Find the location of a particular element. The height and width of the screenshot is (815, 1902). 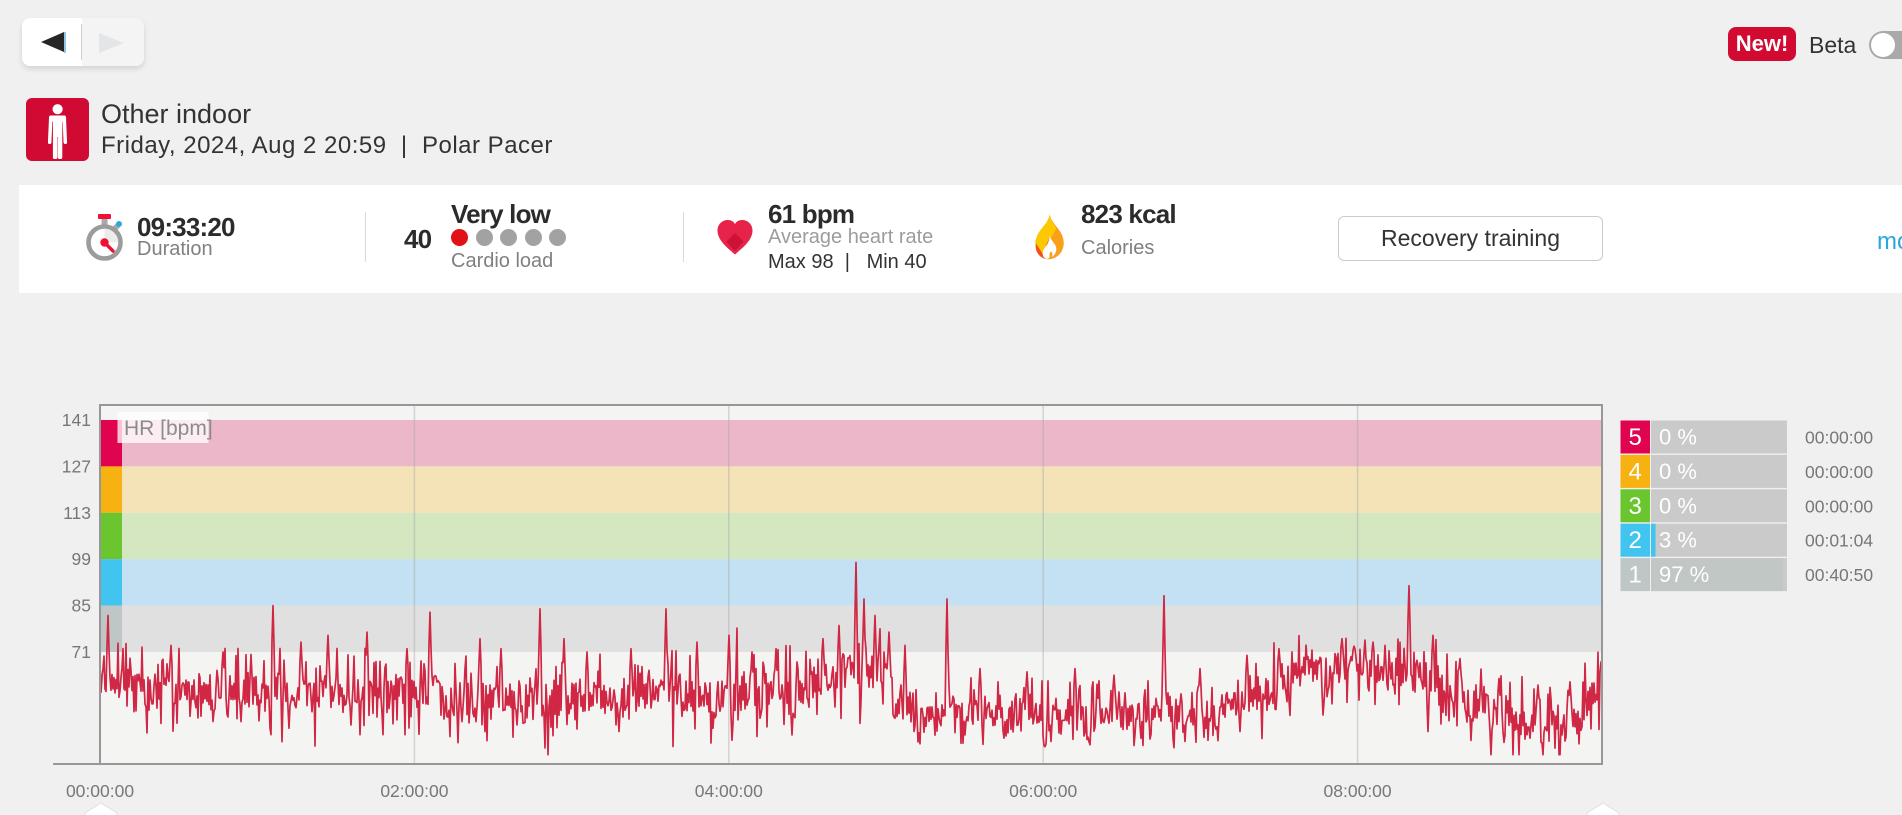

svg-text: 04:00:00 is located at coordinates (729, 791).